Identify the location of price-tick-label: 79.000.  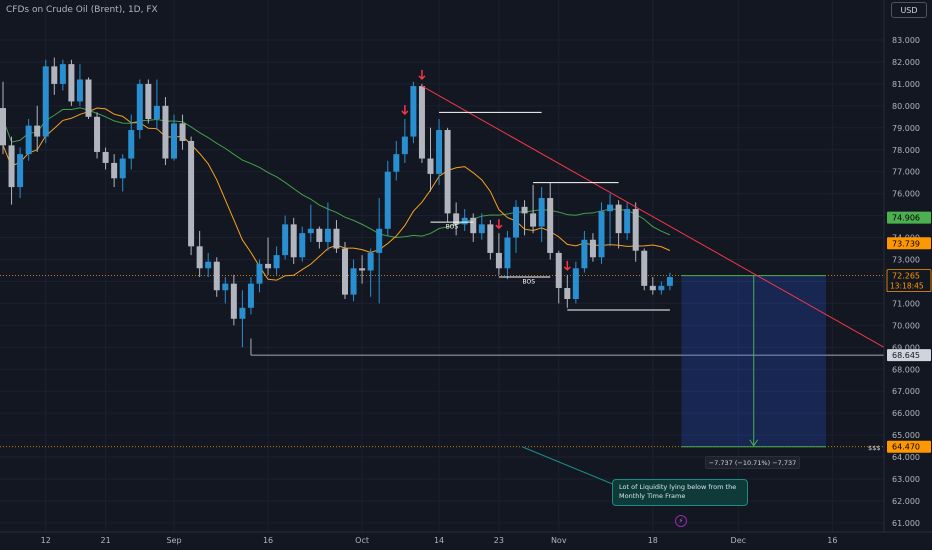
(906, 128).